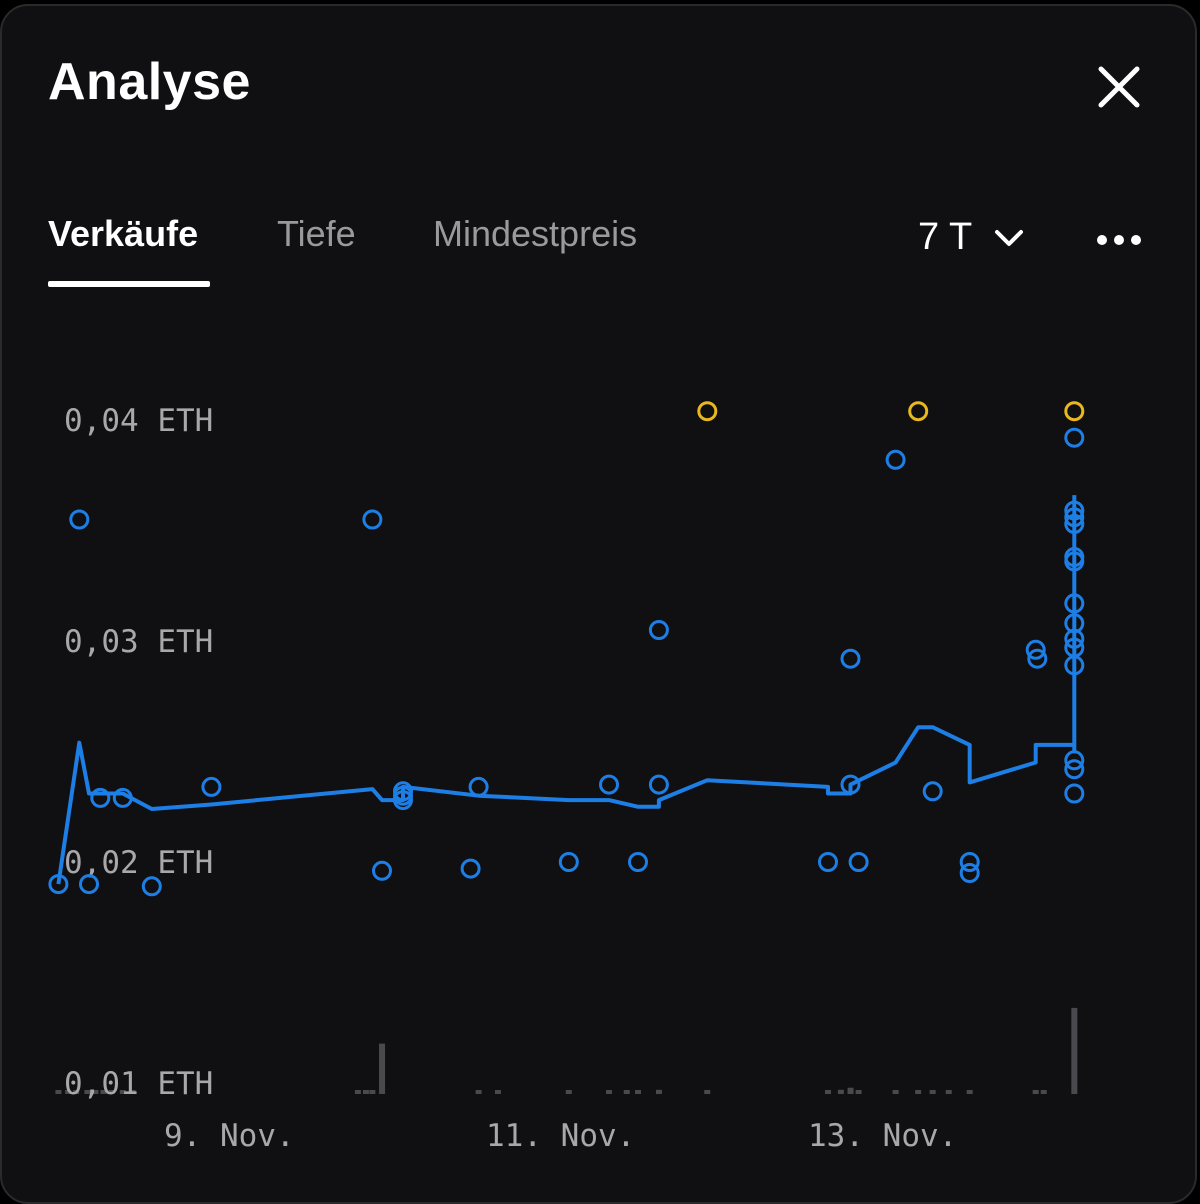 The image size is (1200, 1204). What do you see at coordinates (1009, 237) in the screenshot?
I see `chevron-down-icon` at bounding box center [1009, 237].